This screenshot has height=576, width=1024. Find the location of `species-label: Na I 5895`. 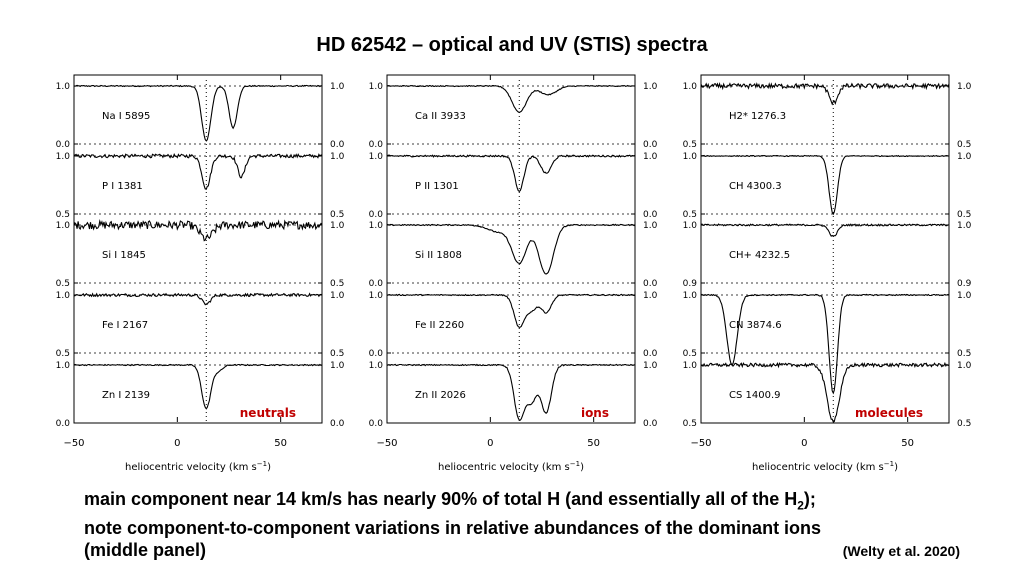

species-label: Na I 5895 is located at coordinates (126, 116).